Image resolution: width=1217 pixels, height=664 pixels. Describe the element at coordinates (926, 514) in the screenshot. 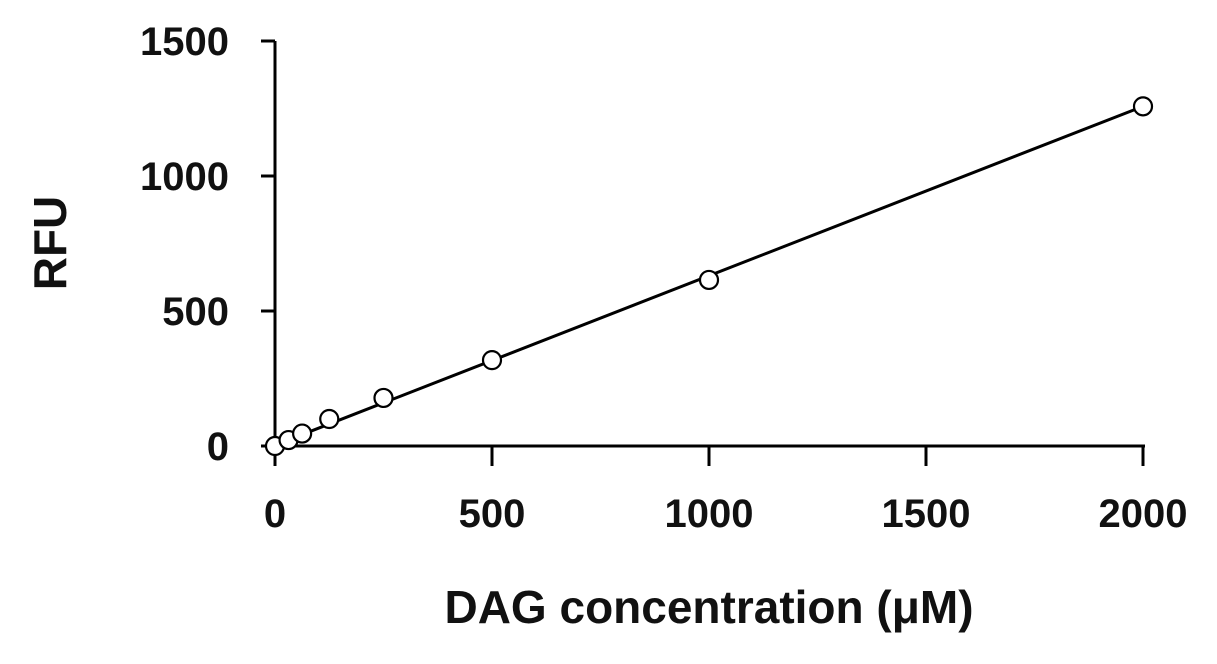

I see `x-tick-label: 1500` at that location.